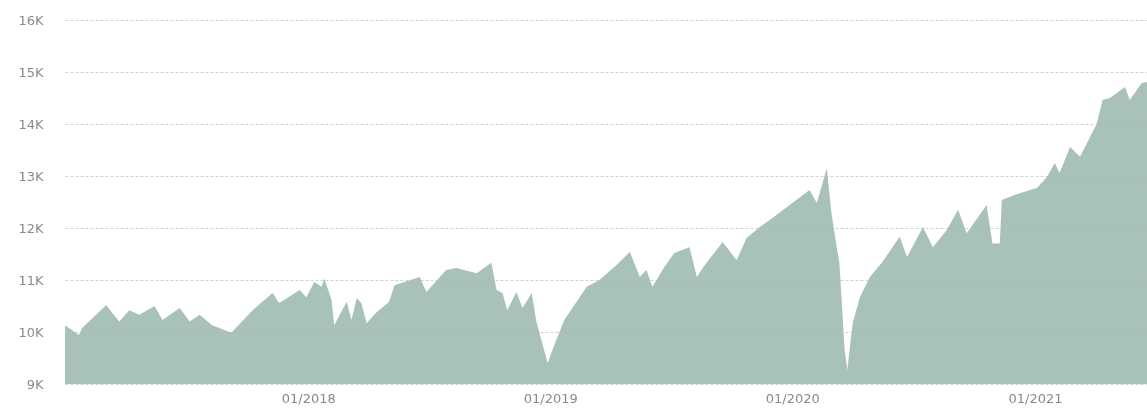  I want to click on x-tick-label: 01/2020, so click(792, 398).